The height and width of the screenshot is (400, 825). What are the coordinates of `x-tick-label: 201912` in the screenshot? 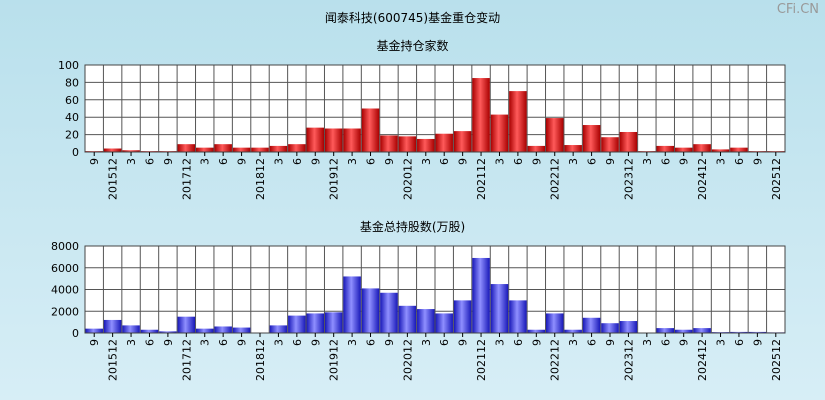 It's located at (334, 179).